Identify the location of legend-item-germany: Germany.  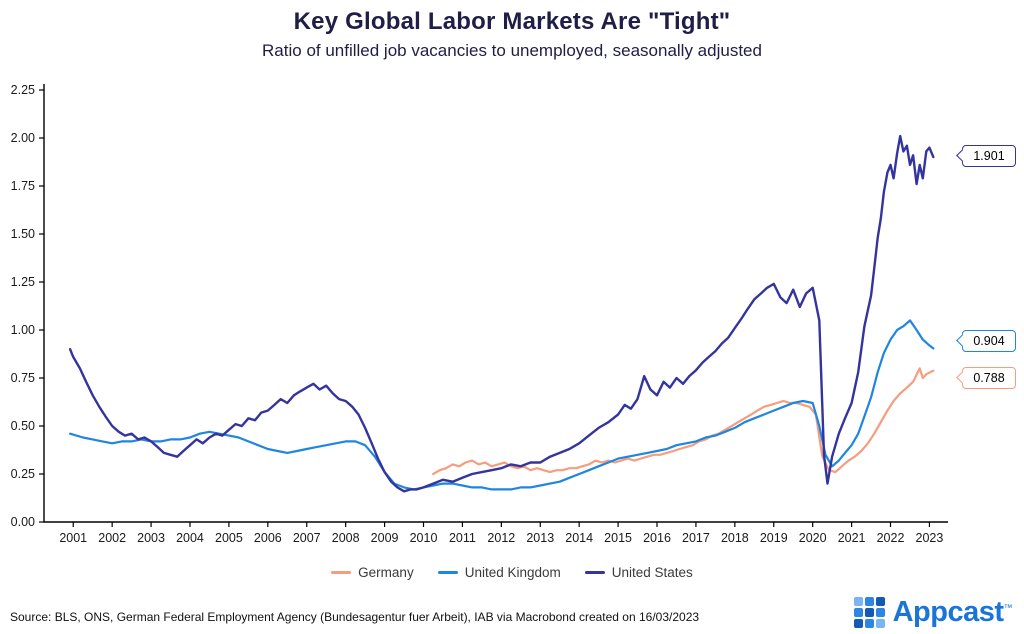
(372, 572).